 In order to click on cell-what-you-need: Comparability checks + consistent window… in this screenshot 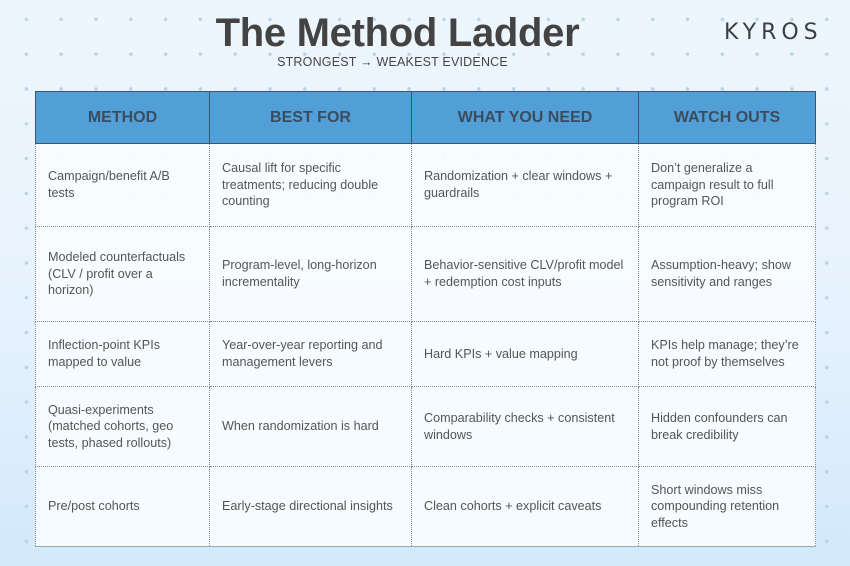, I will do `click(525, 426)`.